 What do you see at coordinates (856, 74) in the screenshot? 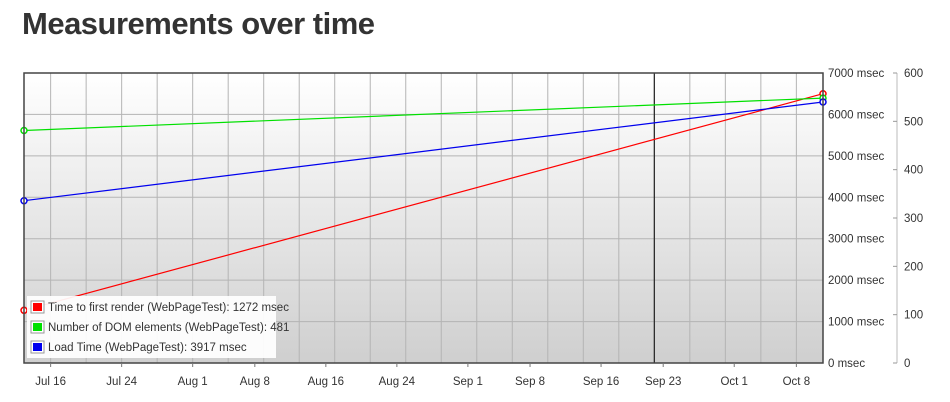
I see `y-left-tick-label: 7000 msec` at bounding box center [856, 74].